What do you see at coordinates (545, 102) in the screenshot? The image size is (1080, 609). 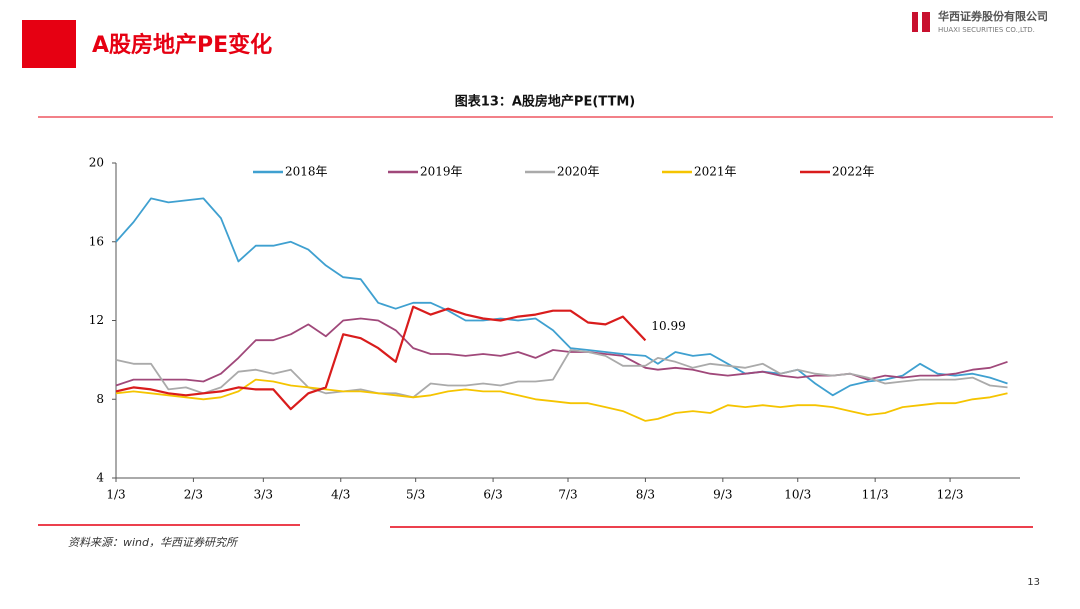 I see `chart-title: 图表13：A股房地产PE(TTM)` at bounding box center [545, 102].